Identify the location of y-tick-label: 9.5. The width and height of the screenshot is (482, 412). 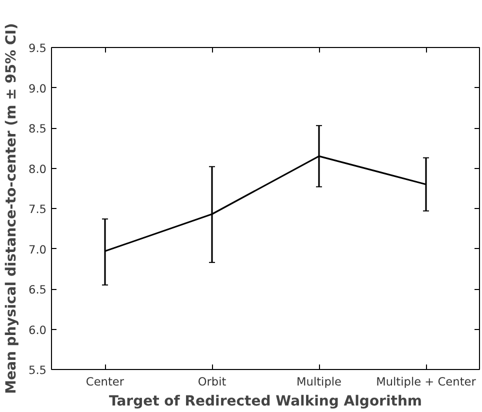
(37, 48).